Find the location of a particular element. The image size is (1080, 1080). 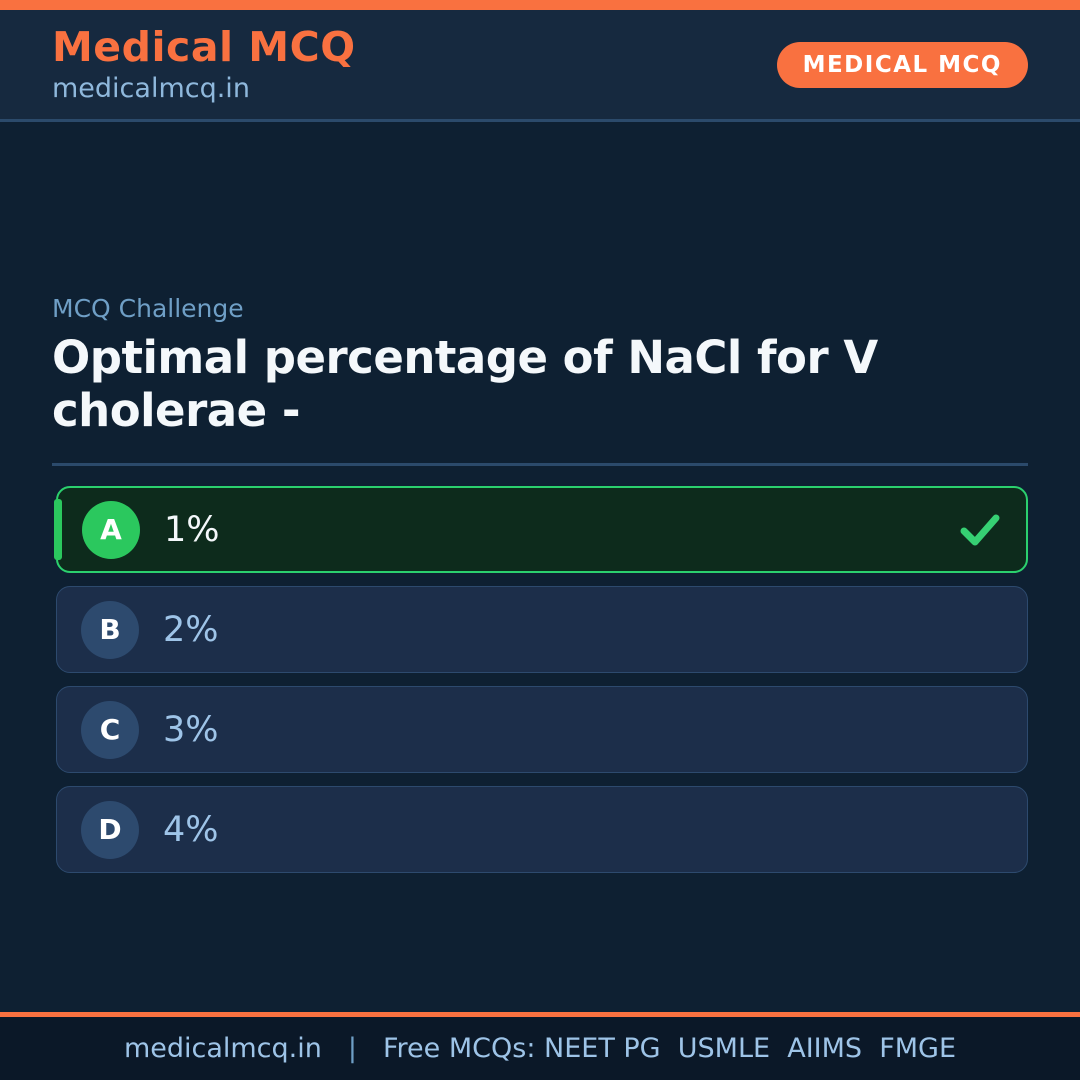

option-a-text: 1% is located at coordinates (192, 529).